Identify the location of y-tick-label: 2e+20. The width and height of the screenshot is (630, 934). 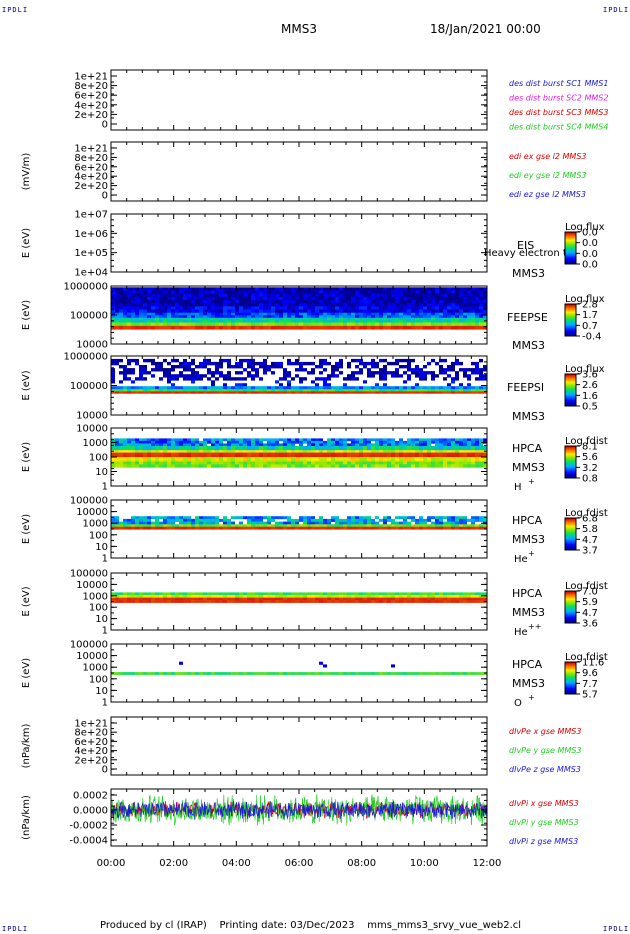
(91, 115).